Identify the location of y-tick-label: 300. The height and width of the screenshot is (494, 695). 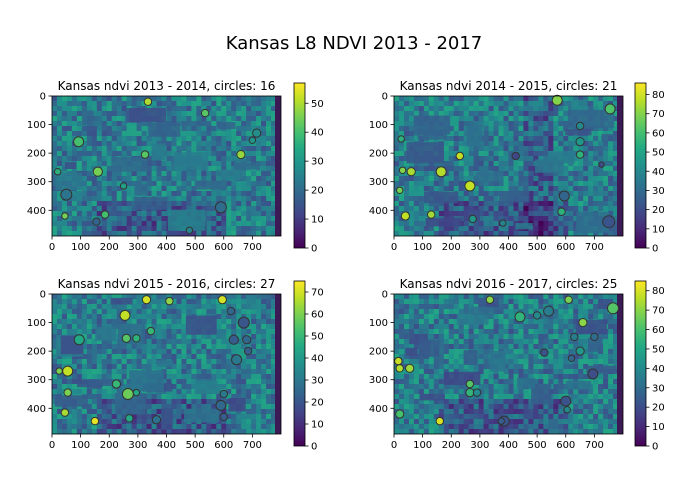
(378, 380).